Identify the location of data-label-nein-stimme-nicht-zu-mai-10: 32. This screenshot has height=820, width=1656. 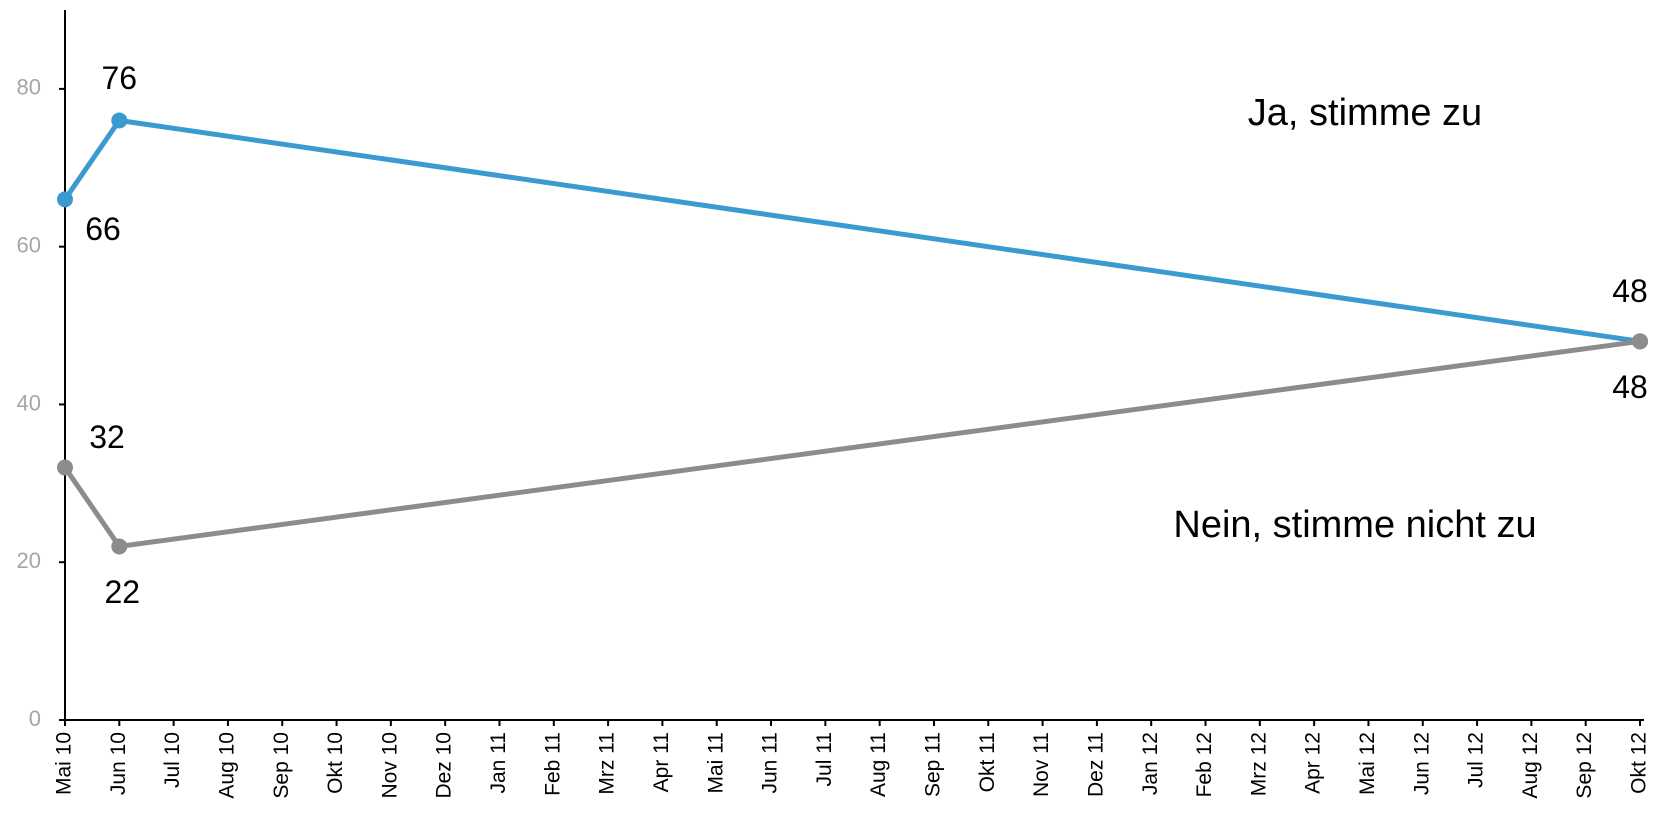
(107, 437).